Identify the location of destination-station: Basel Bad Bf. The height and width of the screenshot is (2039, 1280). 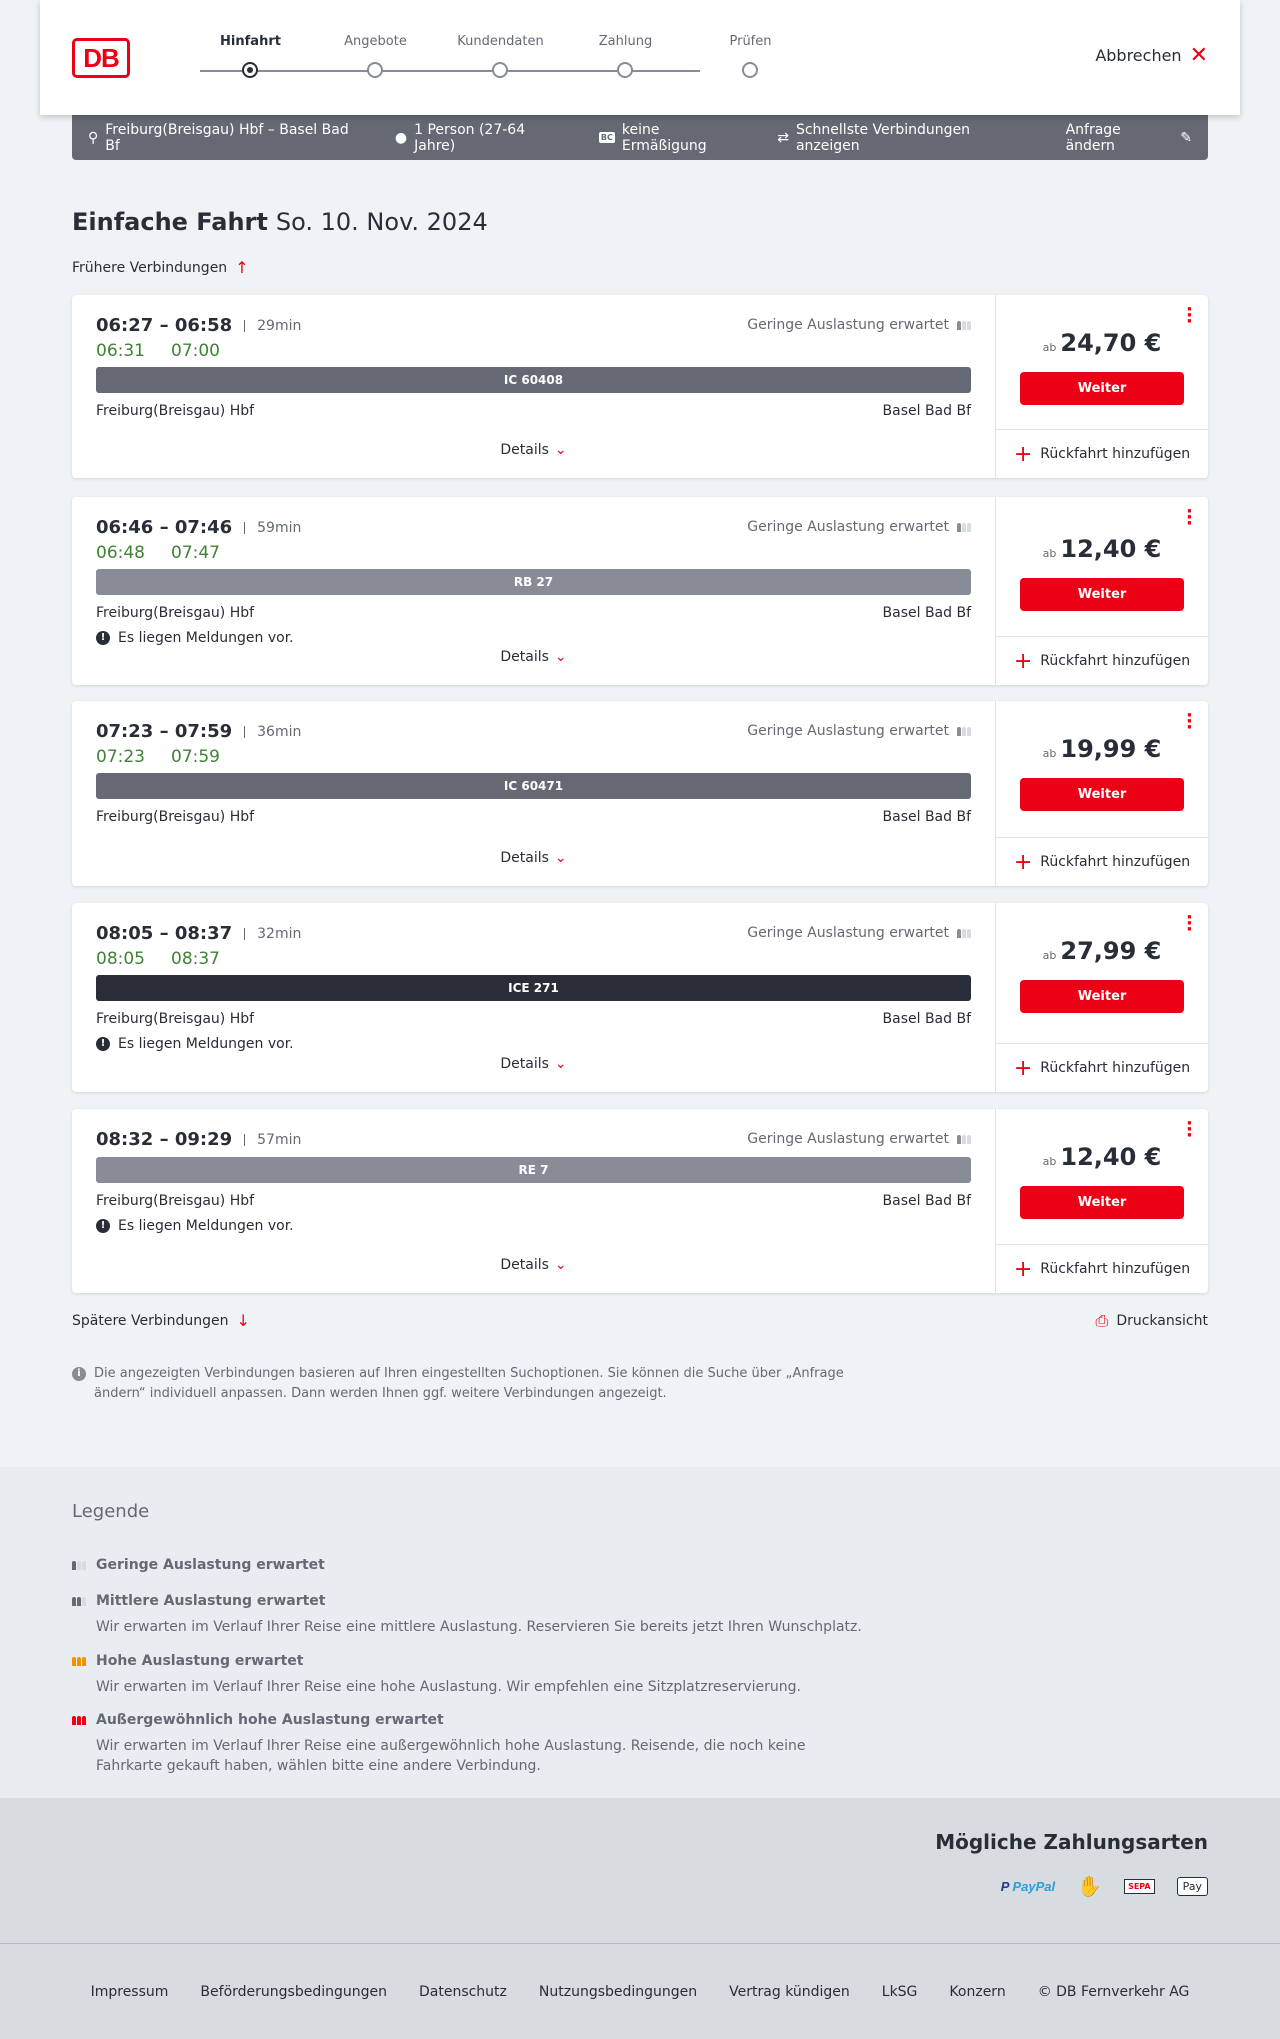
(926, 613).